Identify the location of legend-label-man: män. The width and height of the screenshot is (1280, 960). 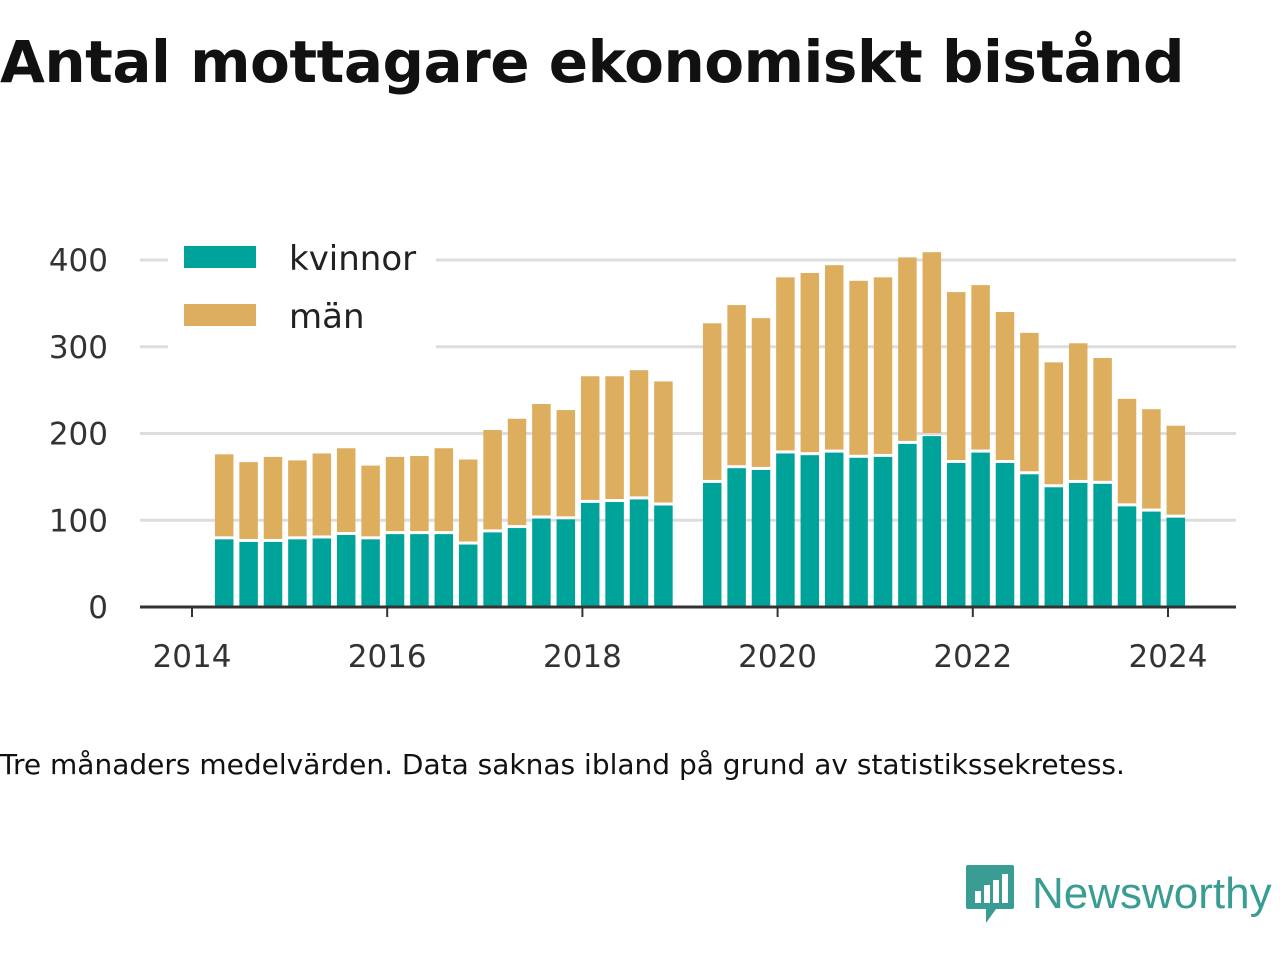
(327, 317).